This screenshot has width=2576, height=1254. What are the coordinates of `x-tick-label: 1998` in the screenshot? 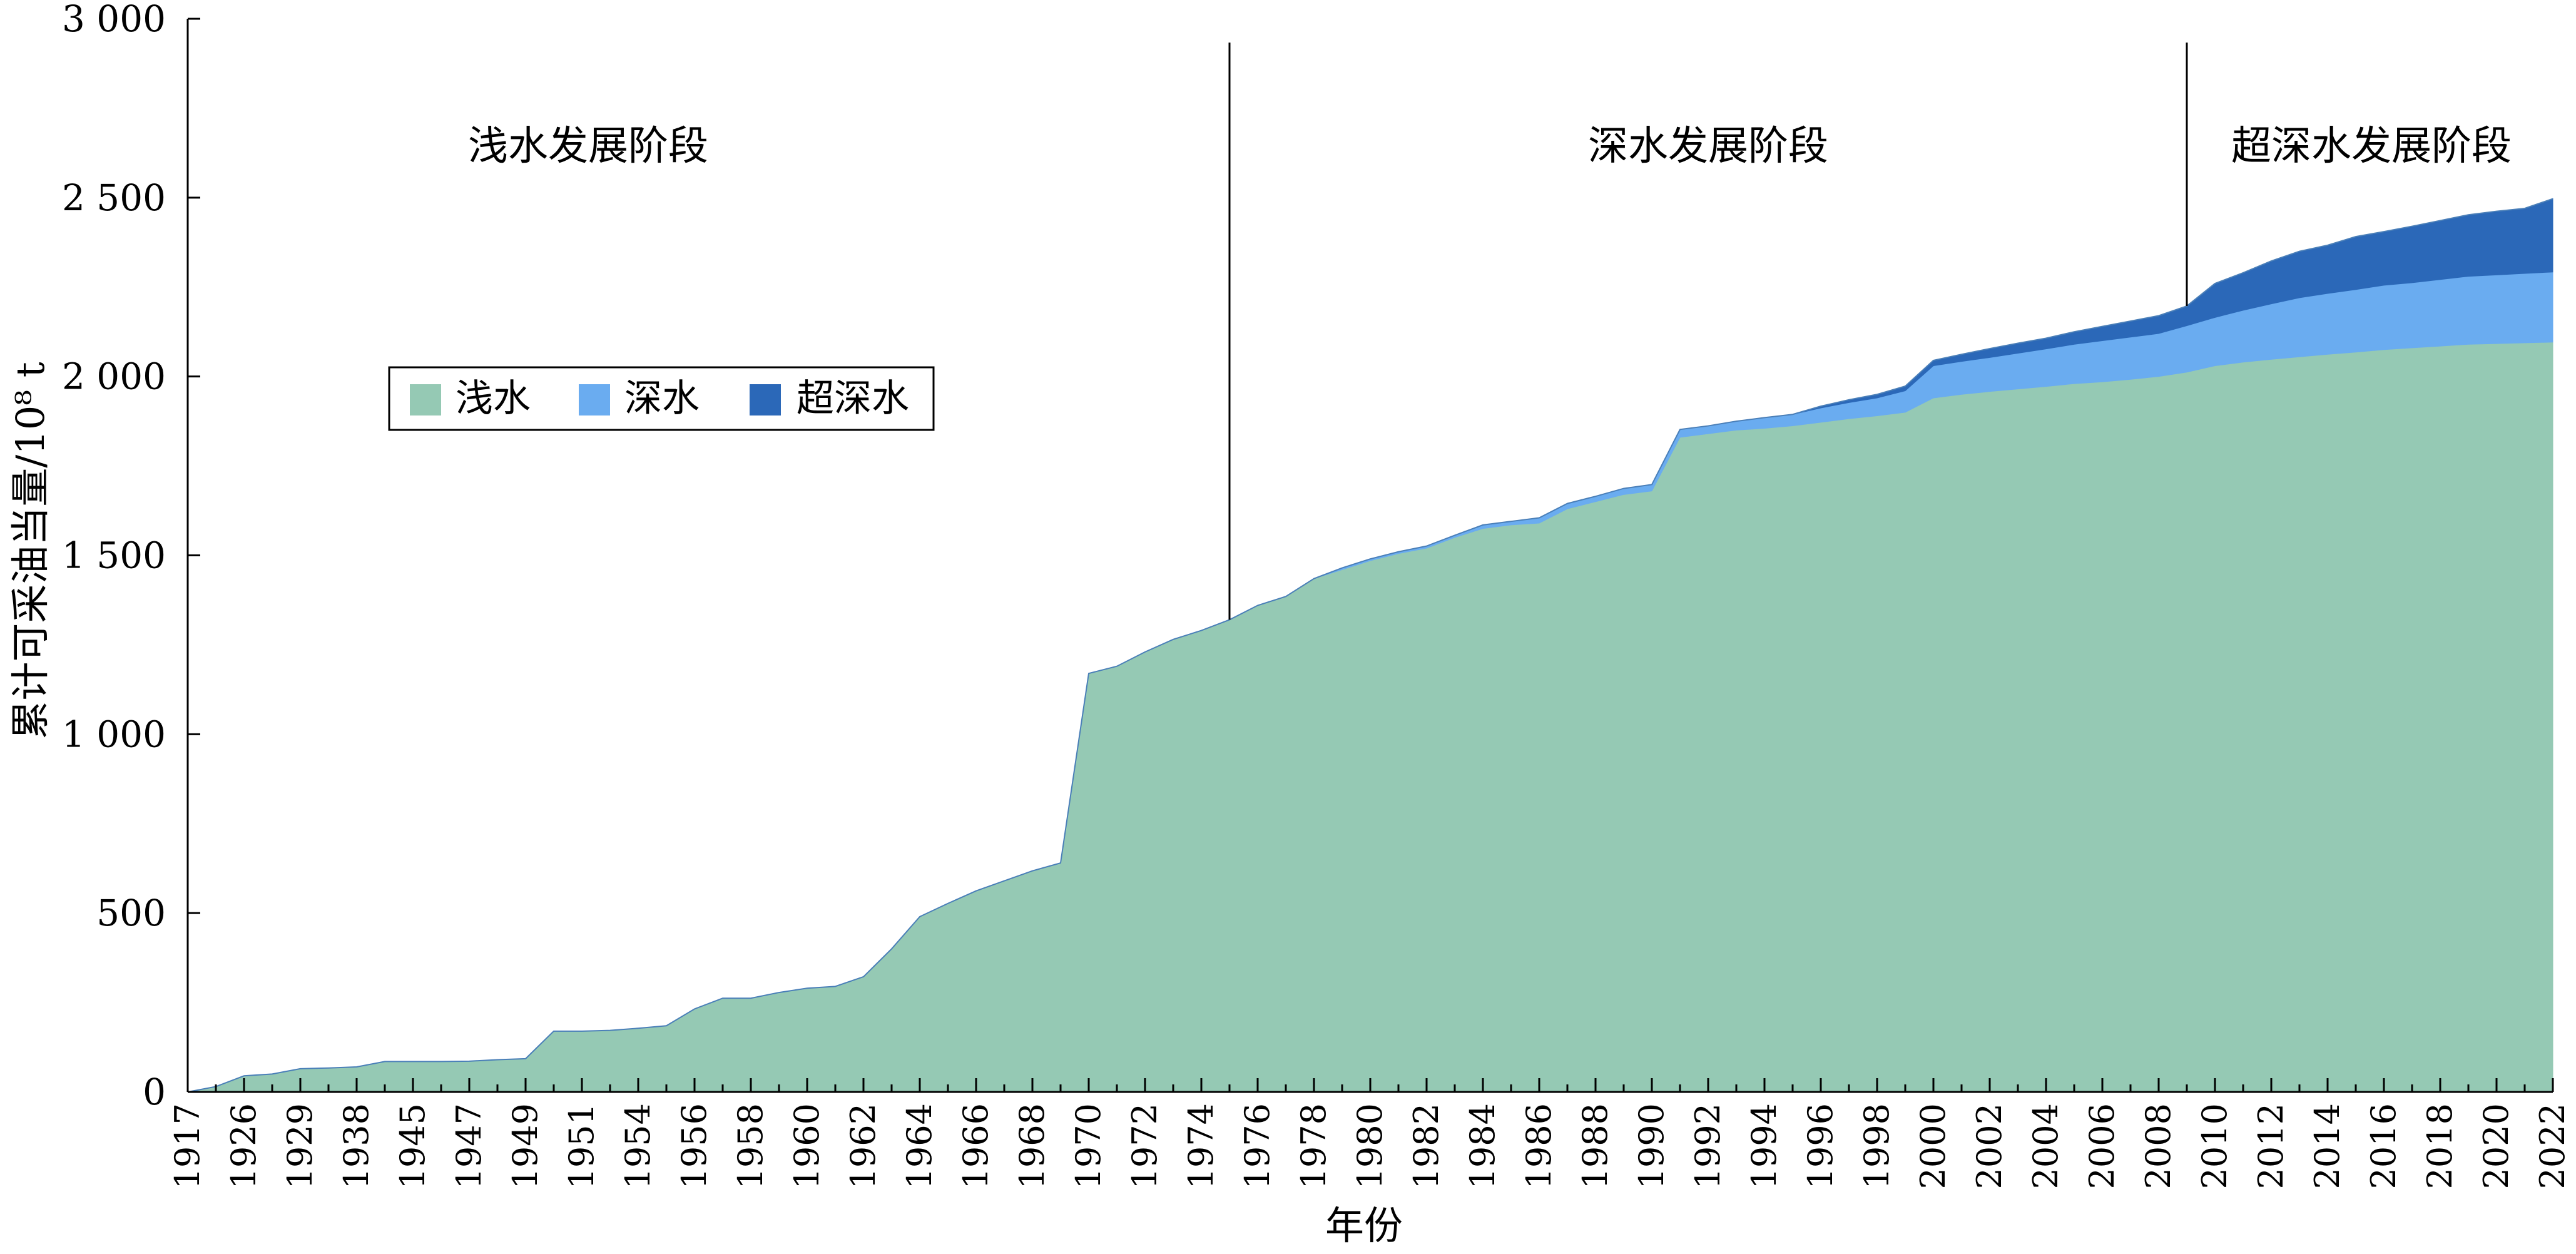 It's located at (1877, 1146).